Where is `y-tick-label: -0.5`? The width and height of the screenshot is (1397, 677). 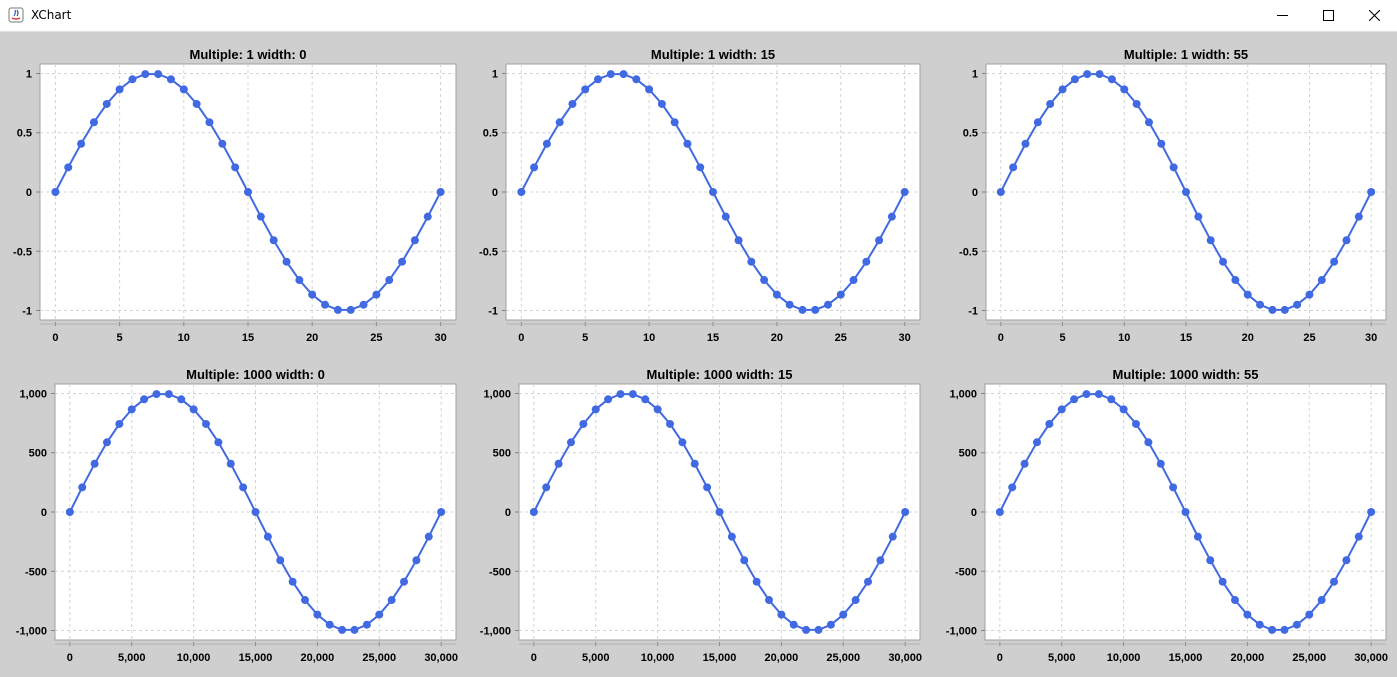
y-tick-label: -0.5 is located at coordinates (968, 252).